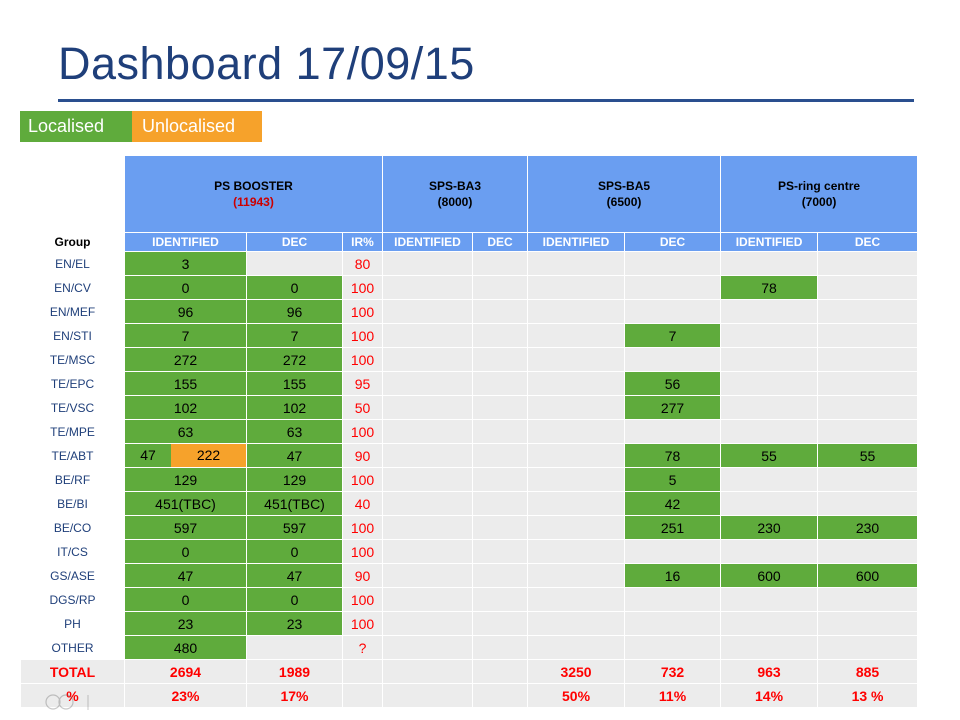  What do you see at coordinates (469, 695) in the screenshot?
I see `percent-row: % 23% 17% 50% 11% 14% 13 %` at bounding box center [469, 695].